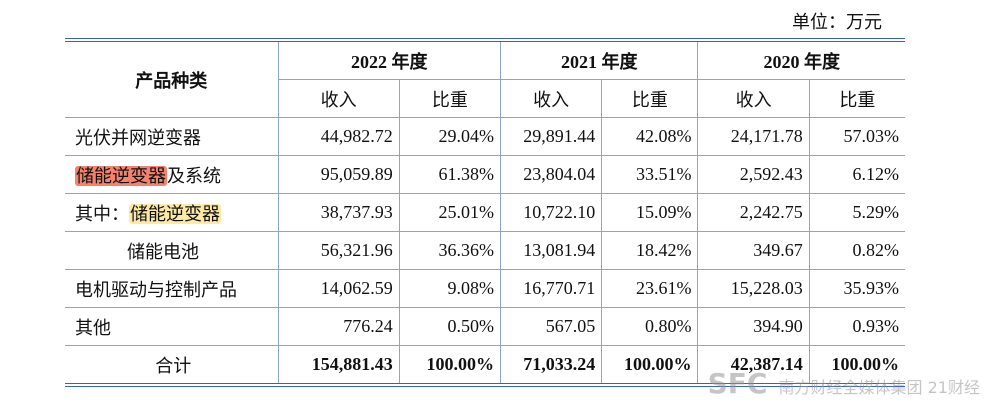  I want to click on cell: 349.67, so click(753, 250).